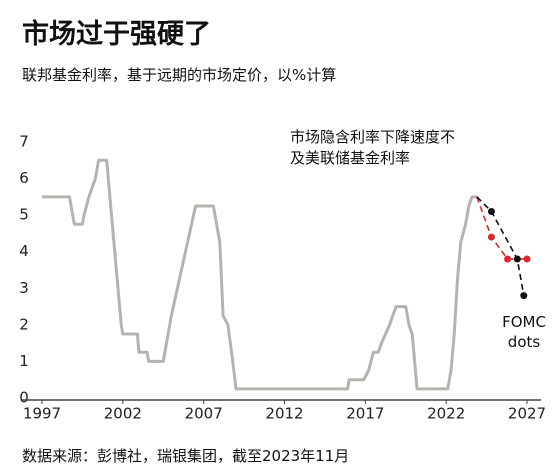 This screenshot has width=556, height=475. I want to click on y-tick-label: 0, so click(24, 398).